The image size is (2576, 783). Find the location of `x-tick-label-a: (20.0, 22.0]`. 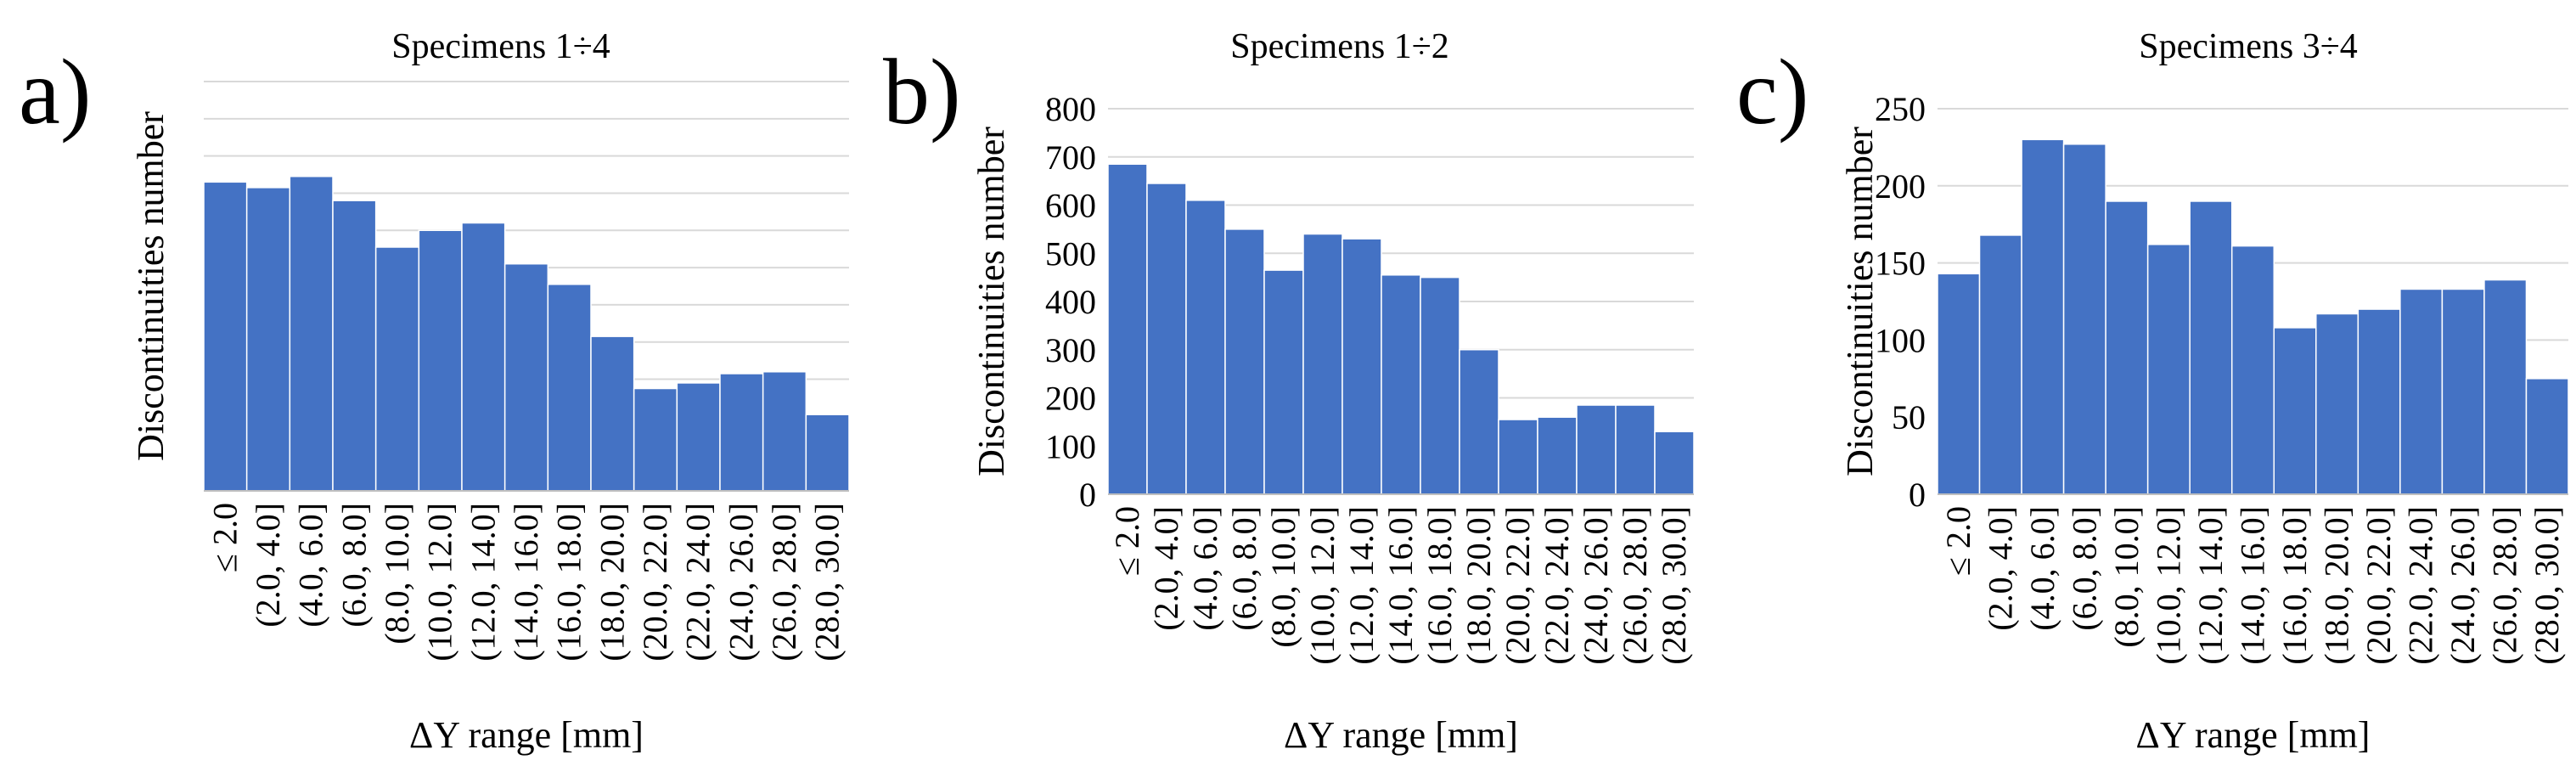

x-tick-label-a: (20.0, 22.0] is located at coordinates (655, 583).